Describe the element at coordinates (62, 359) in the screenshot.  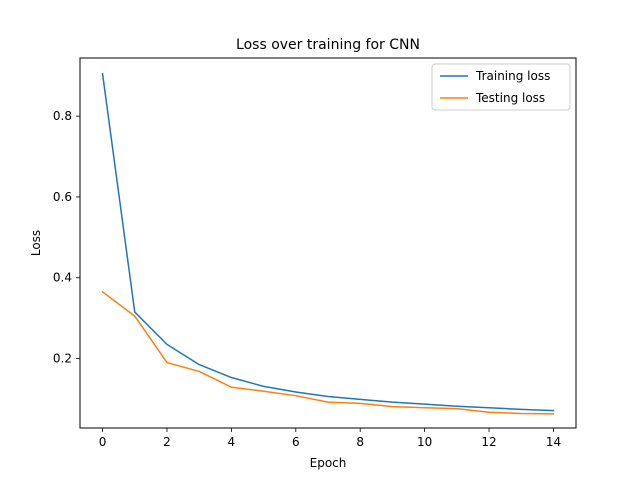
I see `y-tick-label: 0.2` at that location.